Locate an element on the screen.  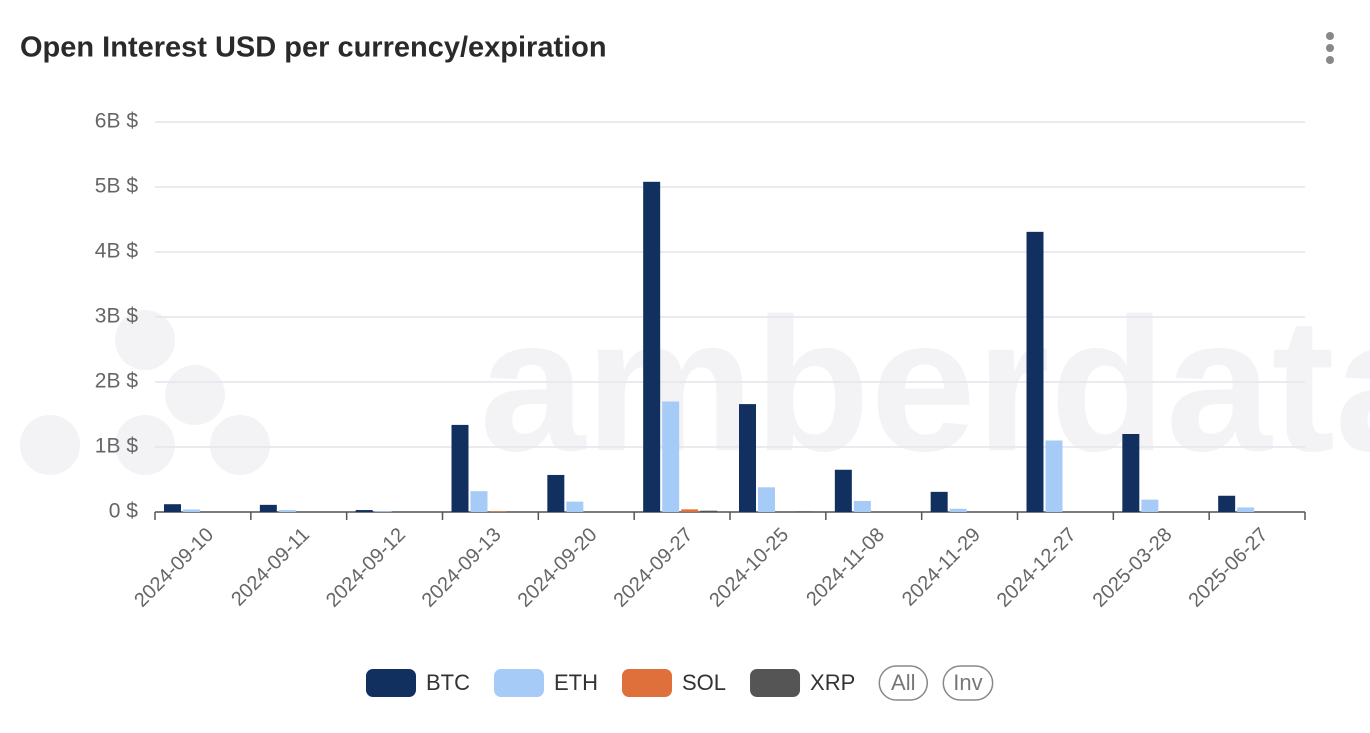
button-label: All is located at coordinates (903, 682).